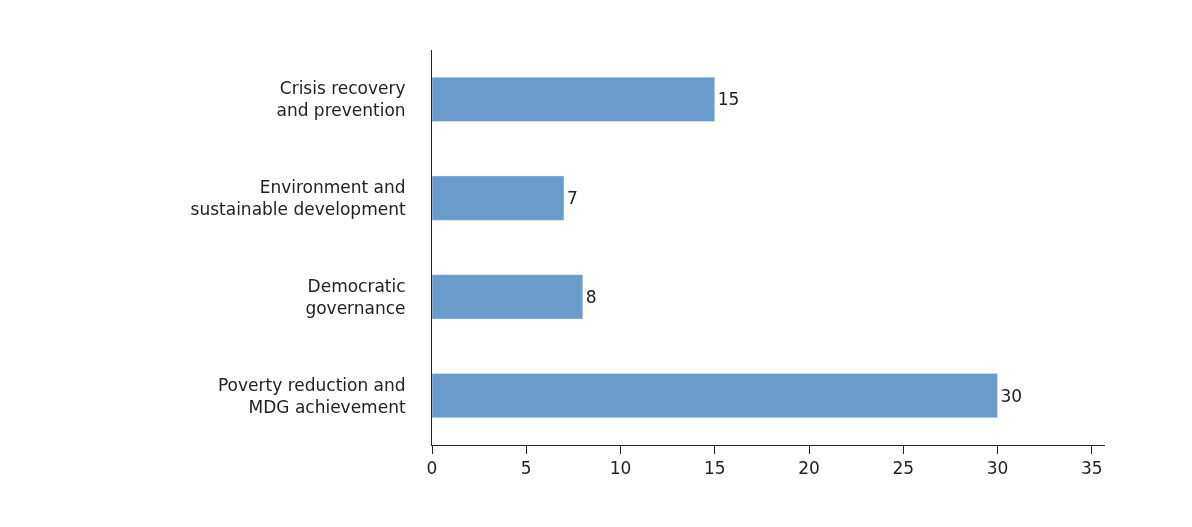  I want to click on data-label: 7, so click(572, 198).